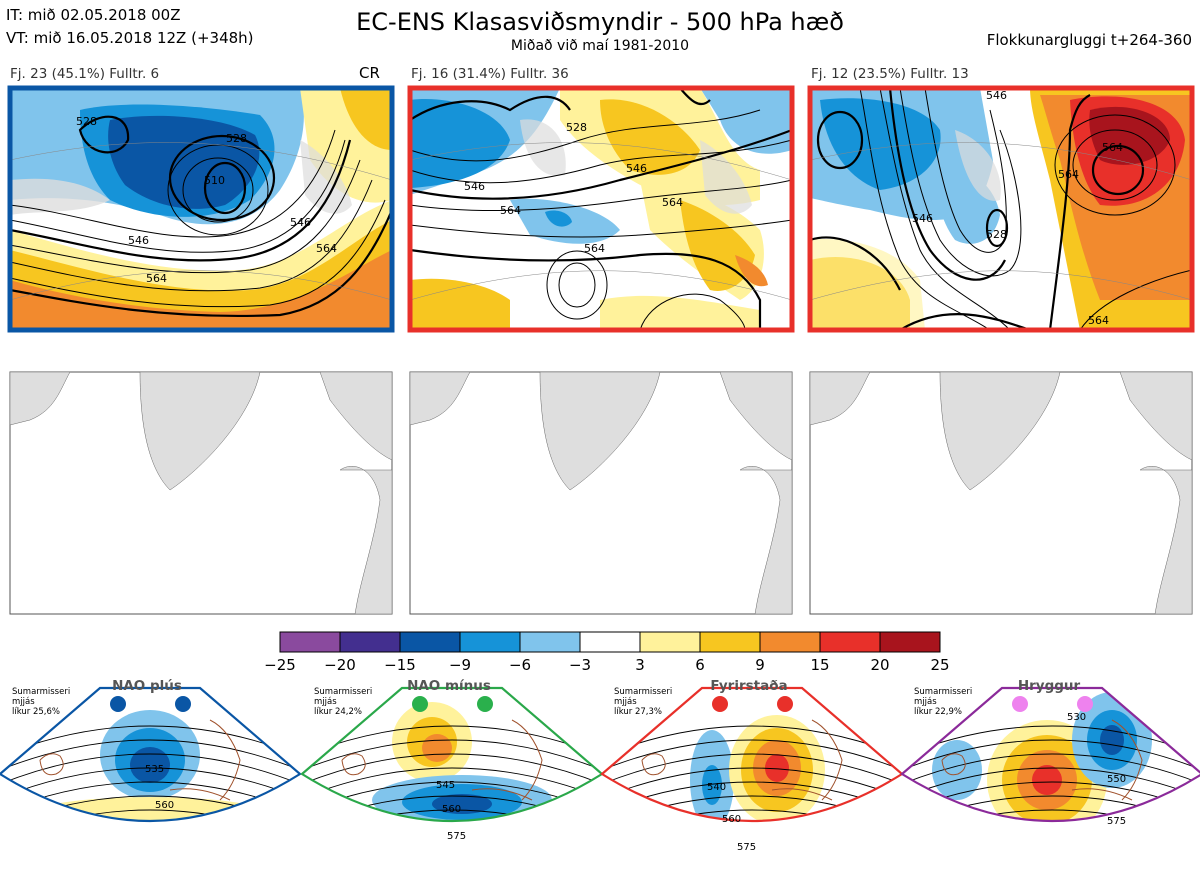  What do you see at coordinates (1076, 717) in the screenshot?
I see `regime-contour-label: 530` at bounding box center [1076, 717].